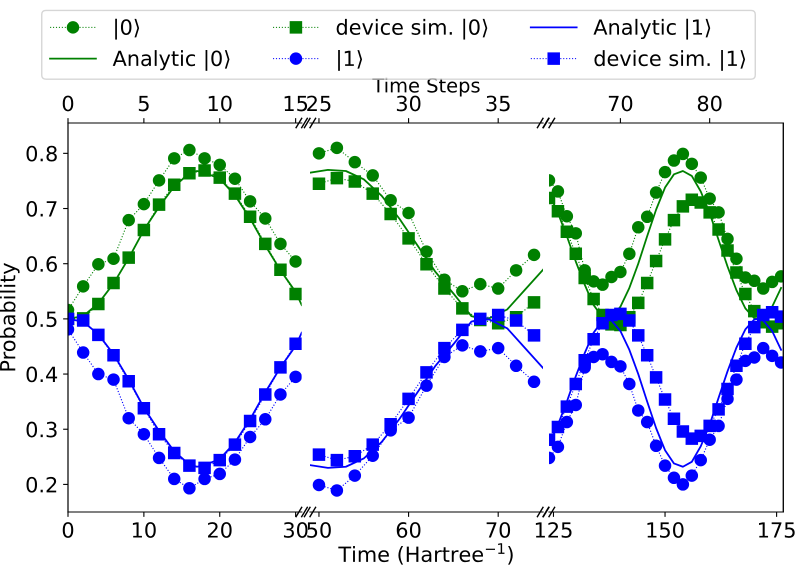 This screenshot has width=797, height=571. I want to click on y-tick-label: 0.4, so click(42, 374).